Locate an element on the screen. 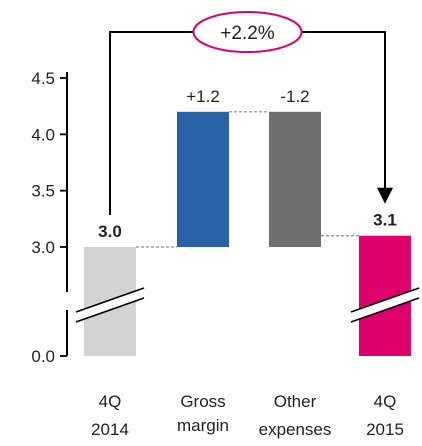 This screenshot has height=446, width=422. data-label-1: +1.2 is located at coordinates (203, 96).